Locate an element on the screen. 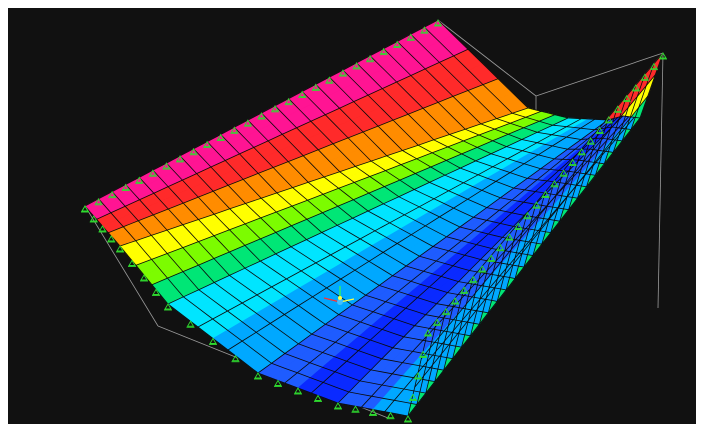  axis-origin-highlight is located at coordinates (340, 298).